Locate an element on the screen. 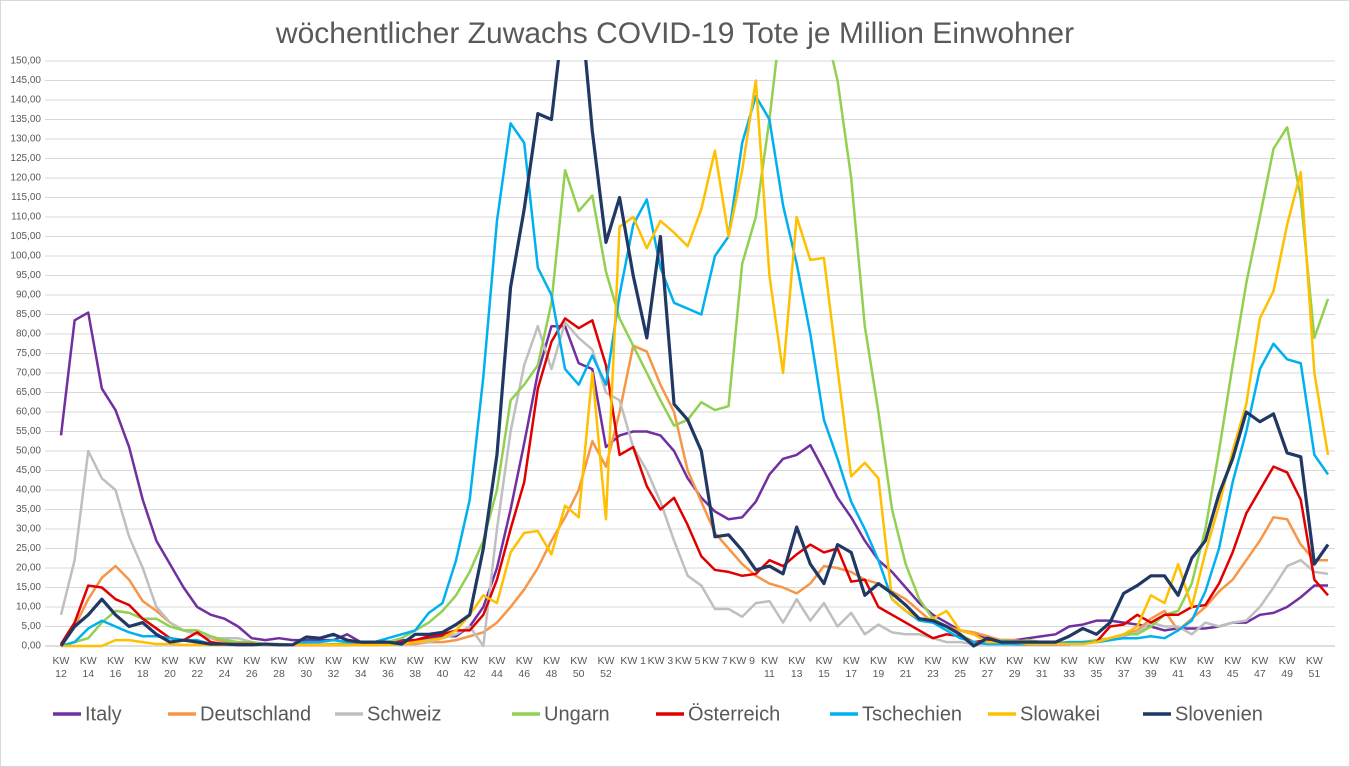 This screenshot has height=767, width=1350. x-tick-label: KW 33 is located at coordinates (1069, 667).